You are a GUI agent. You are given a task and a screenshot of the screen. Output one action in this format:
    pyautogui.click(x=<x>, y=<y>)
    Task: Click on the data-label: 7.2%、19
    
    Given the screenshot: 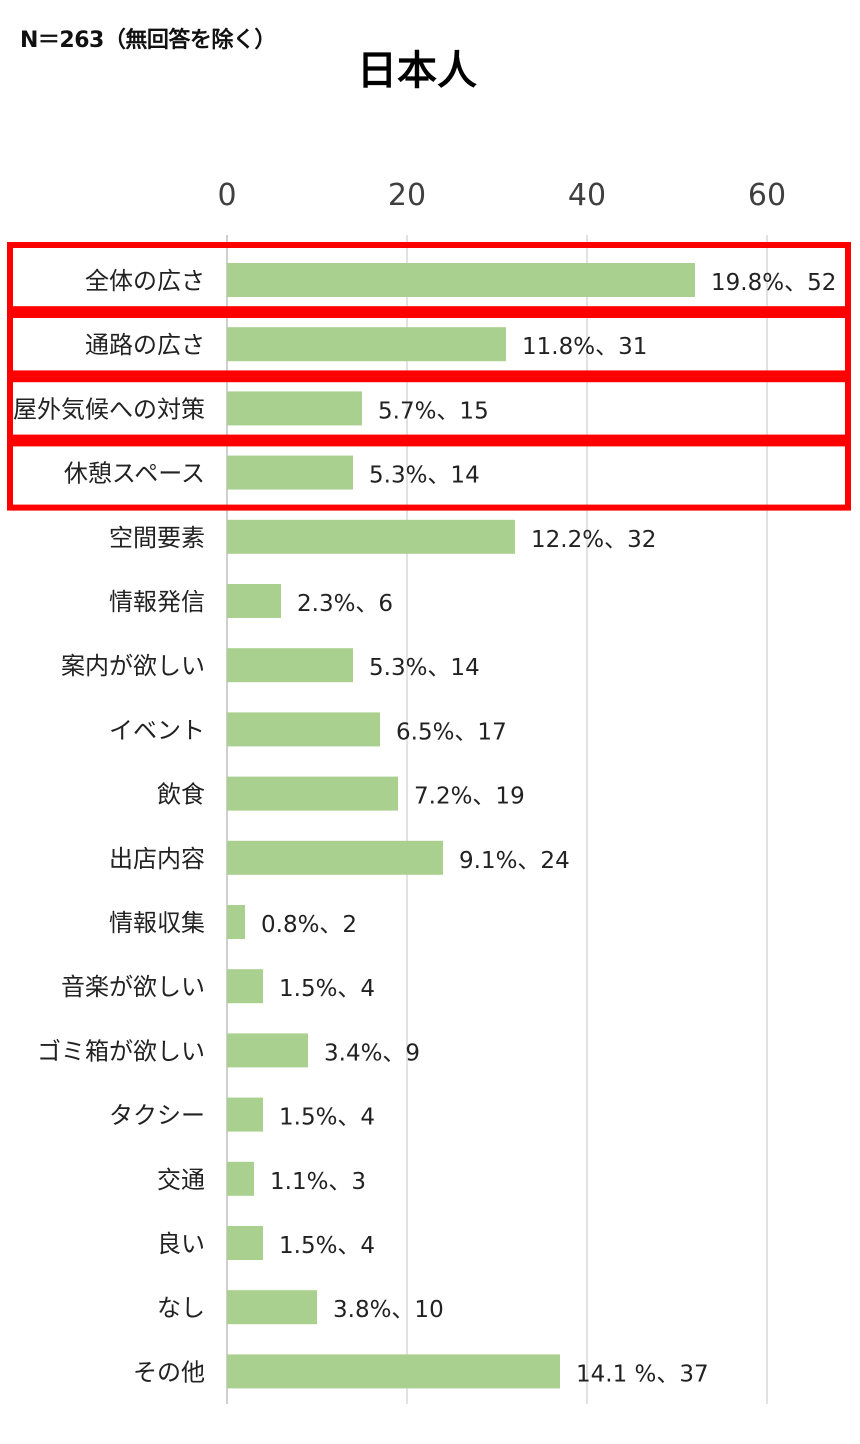 What is the action you would take?
    pyautogui.click(x=469, y=797)
    